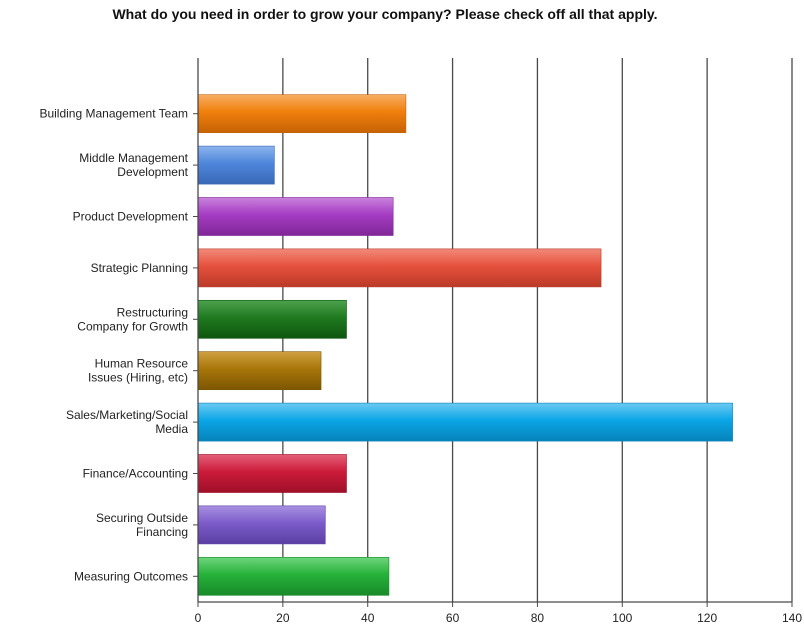 The image size is (804, 633). What do you see at coordinates (171, 429) in the screenshot?
I see `category-label: Media` at bounding box center [171, 429].